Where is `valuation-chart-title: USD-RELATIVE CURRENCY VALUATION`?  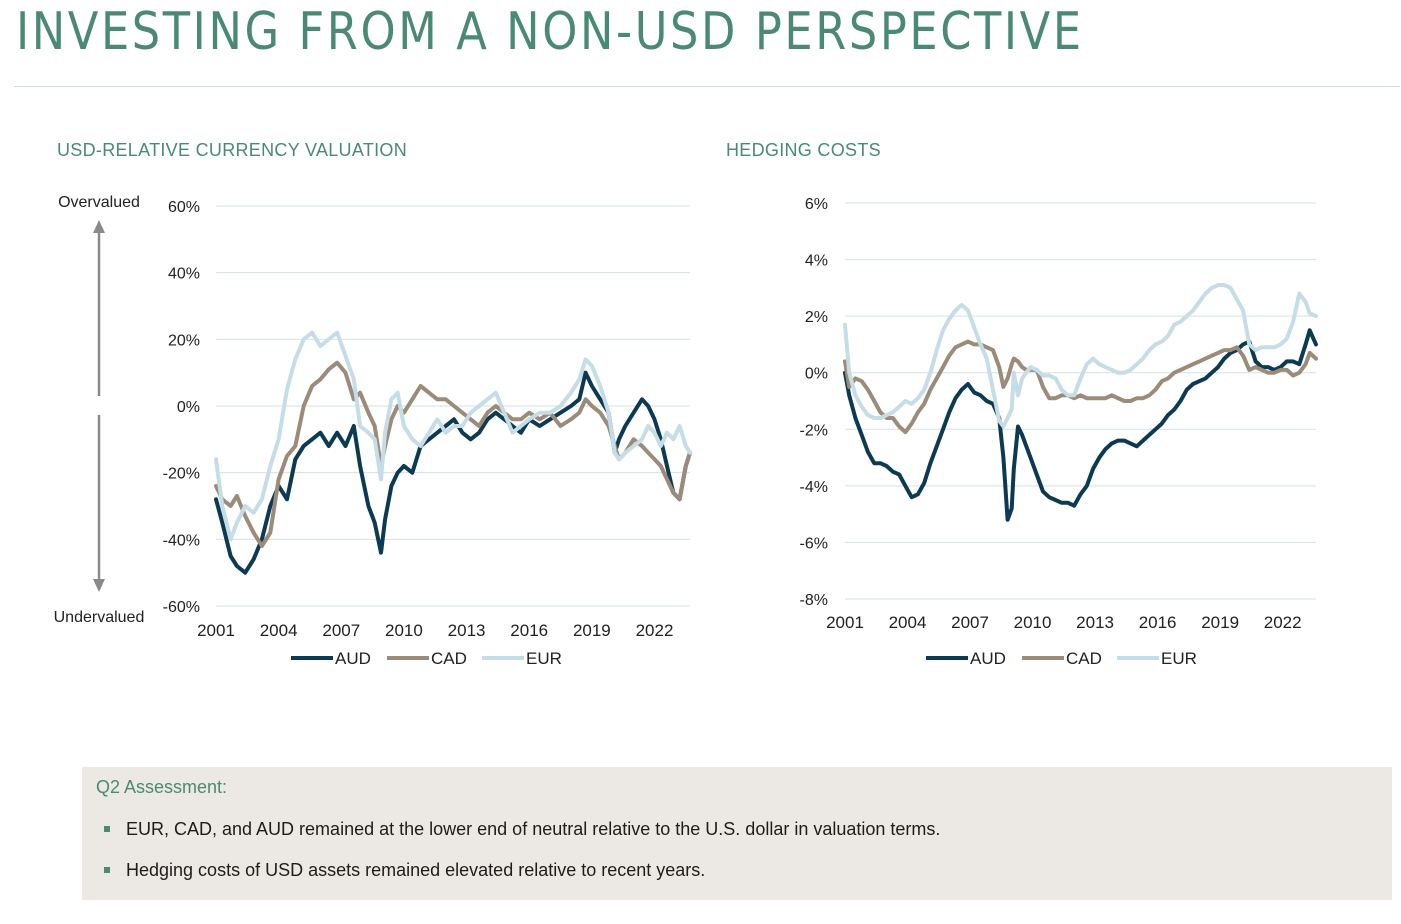 valuation-chart-title: USD-RELATIVE CURRENCY VALUATION is located at coordinates (232, 150).